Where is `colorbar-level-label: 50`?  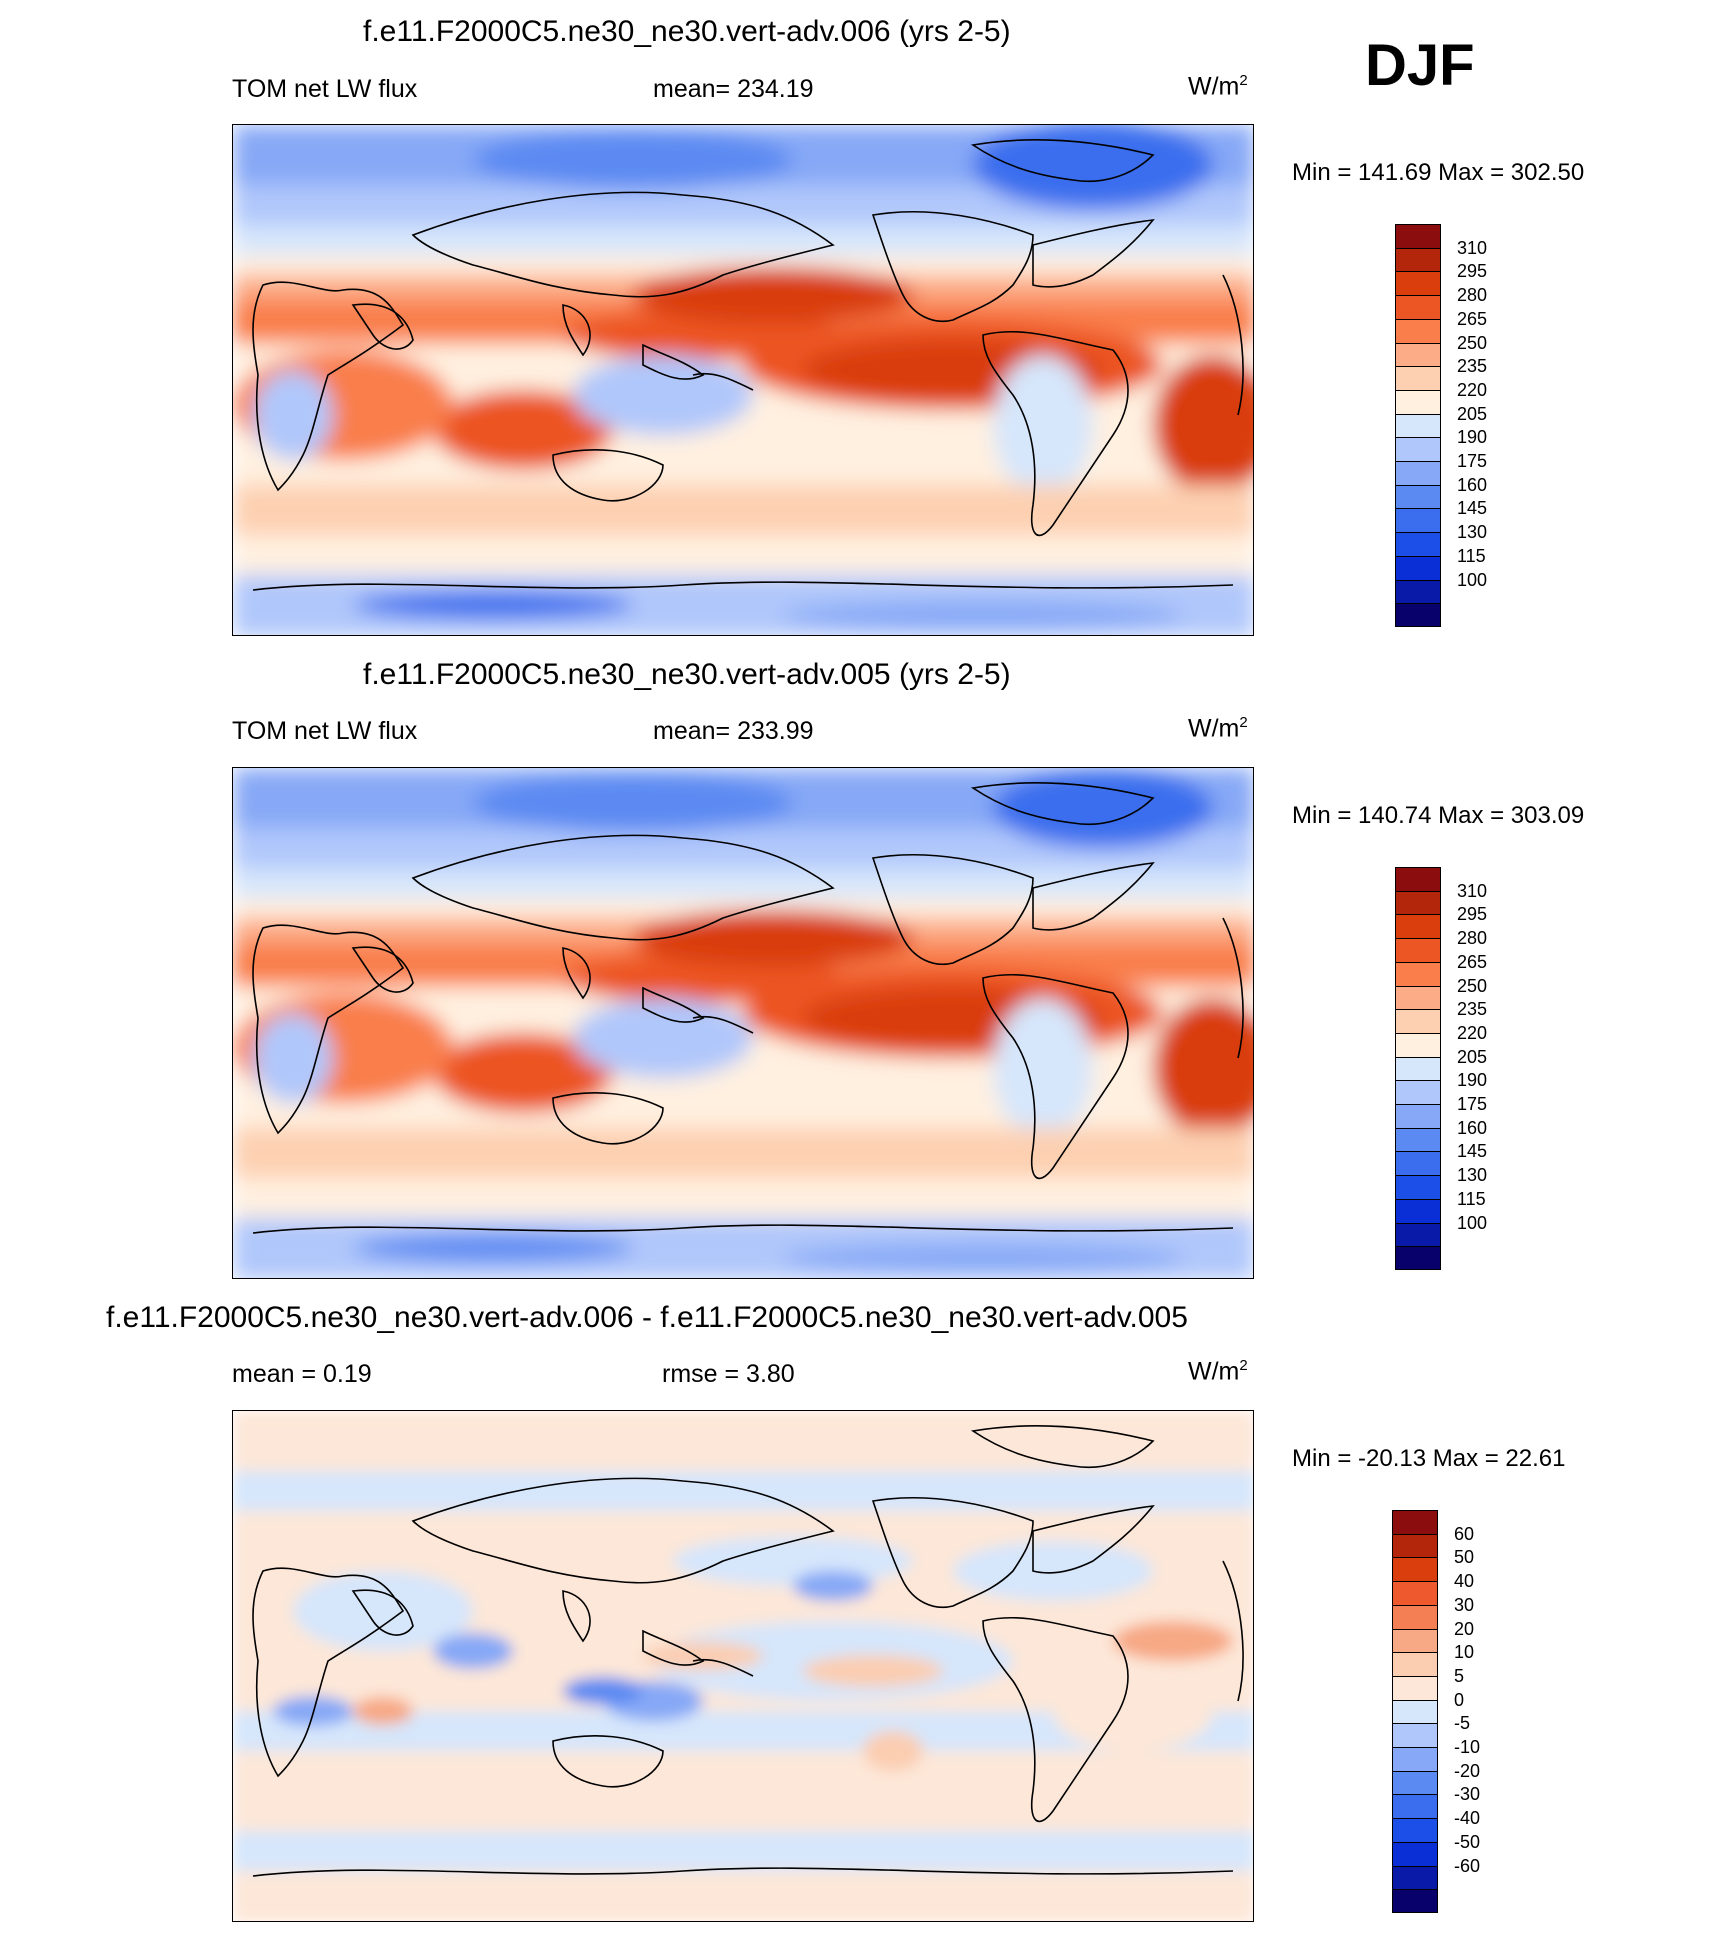
colorbar-level-label: 50 is located at coordinates (1464, 1557).